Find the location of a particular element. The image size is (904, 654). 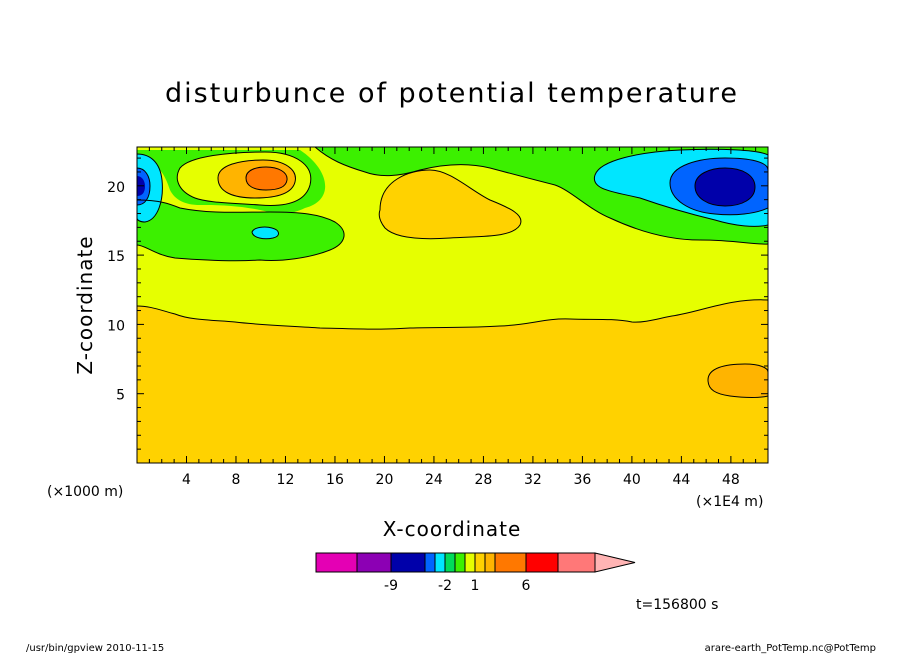

footer-left: /usr/bin/gpview 2010-11-15 is located at coordinates (95, 648).